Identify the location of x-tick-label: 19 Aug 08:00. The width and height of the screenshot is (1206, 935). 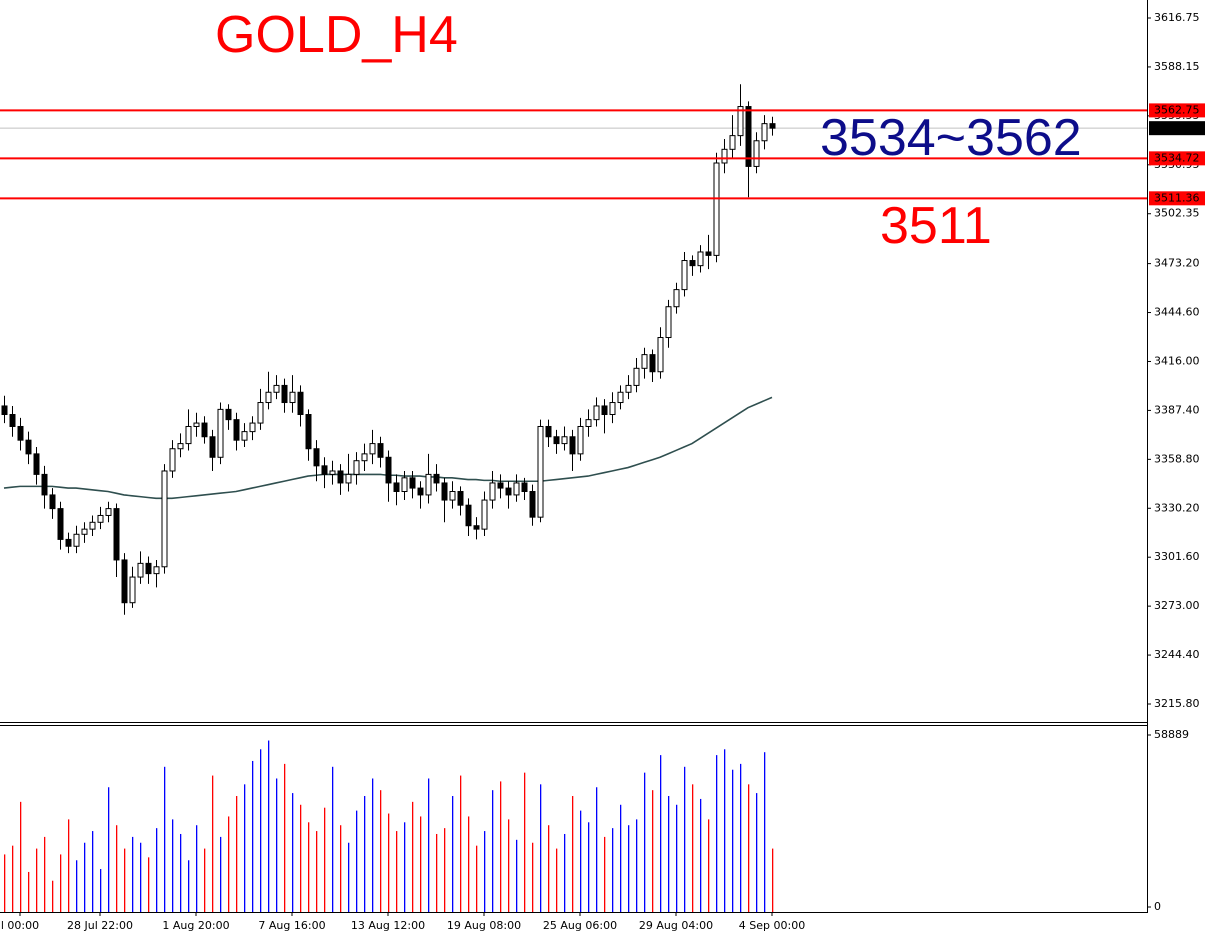
(484, 925).